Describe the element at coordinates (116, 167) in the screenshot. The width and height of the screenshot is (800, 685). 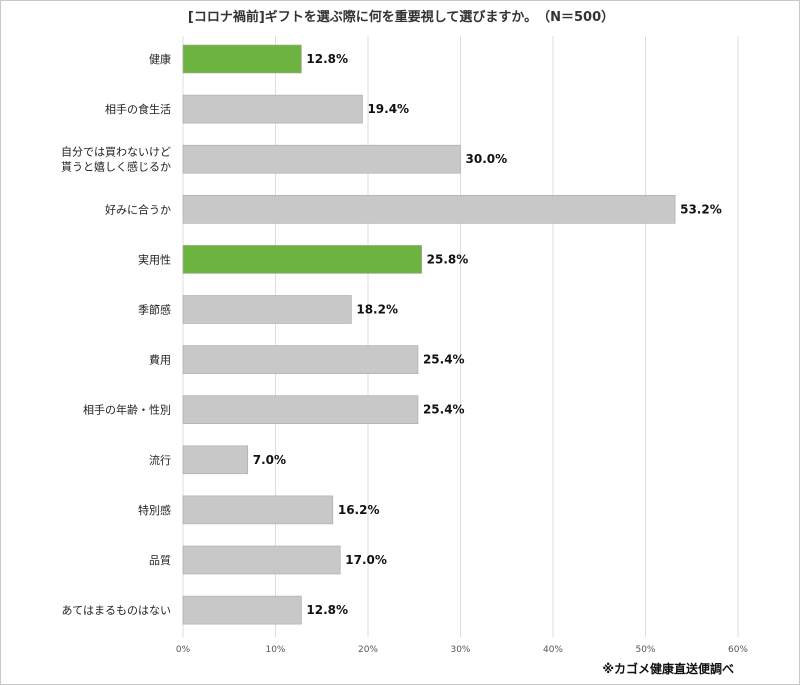
I see `category-label-line: 貰うと嬉しく感じるか` at that location.